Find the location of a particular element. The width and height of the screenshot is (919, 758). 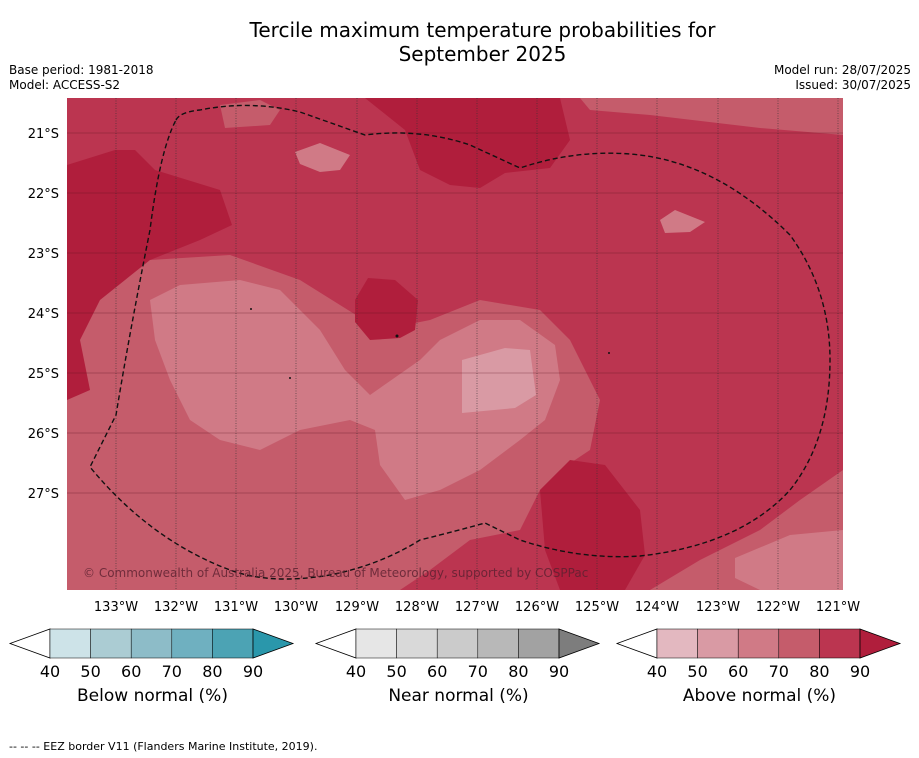

lon-label: 125°W is located at coordinates (597, 607).